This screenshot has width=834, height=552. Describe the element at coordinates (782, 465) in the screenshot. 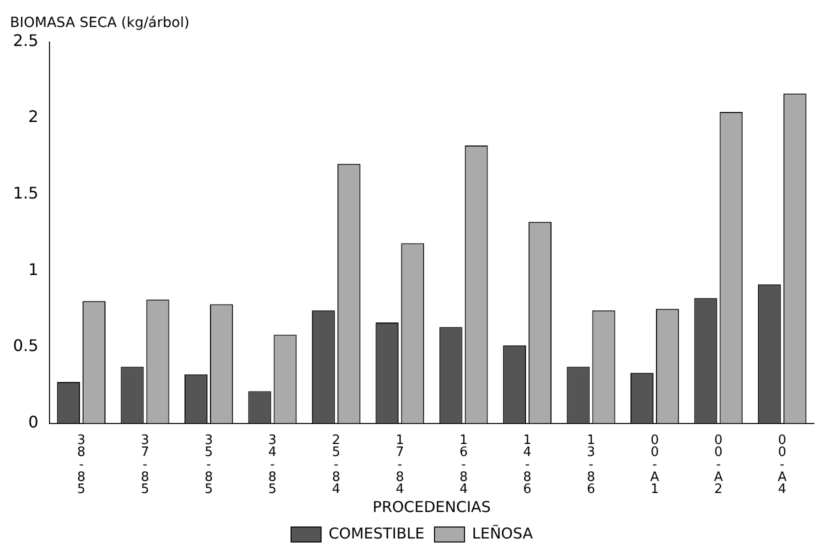

I see `x-tick-label: 00-A4` at that location.